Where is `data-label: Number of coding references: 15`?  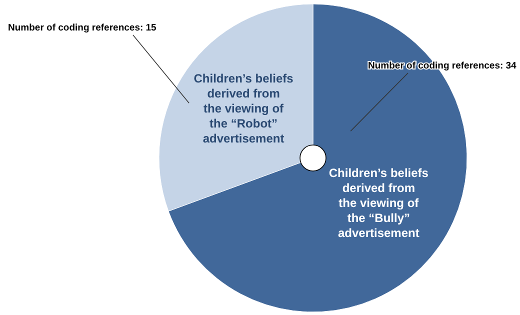 data-label: Number of coding references: 15 is located at coordinates (83, 28).